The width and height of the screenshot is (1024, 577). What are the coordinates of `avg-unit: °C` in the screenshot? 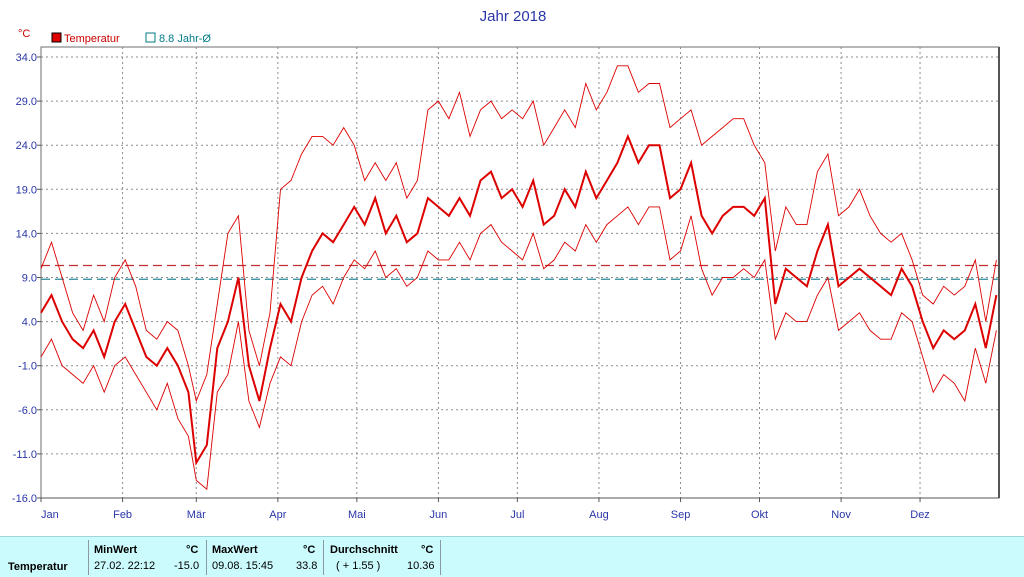 It's located at (427, 550).